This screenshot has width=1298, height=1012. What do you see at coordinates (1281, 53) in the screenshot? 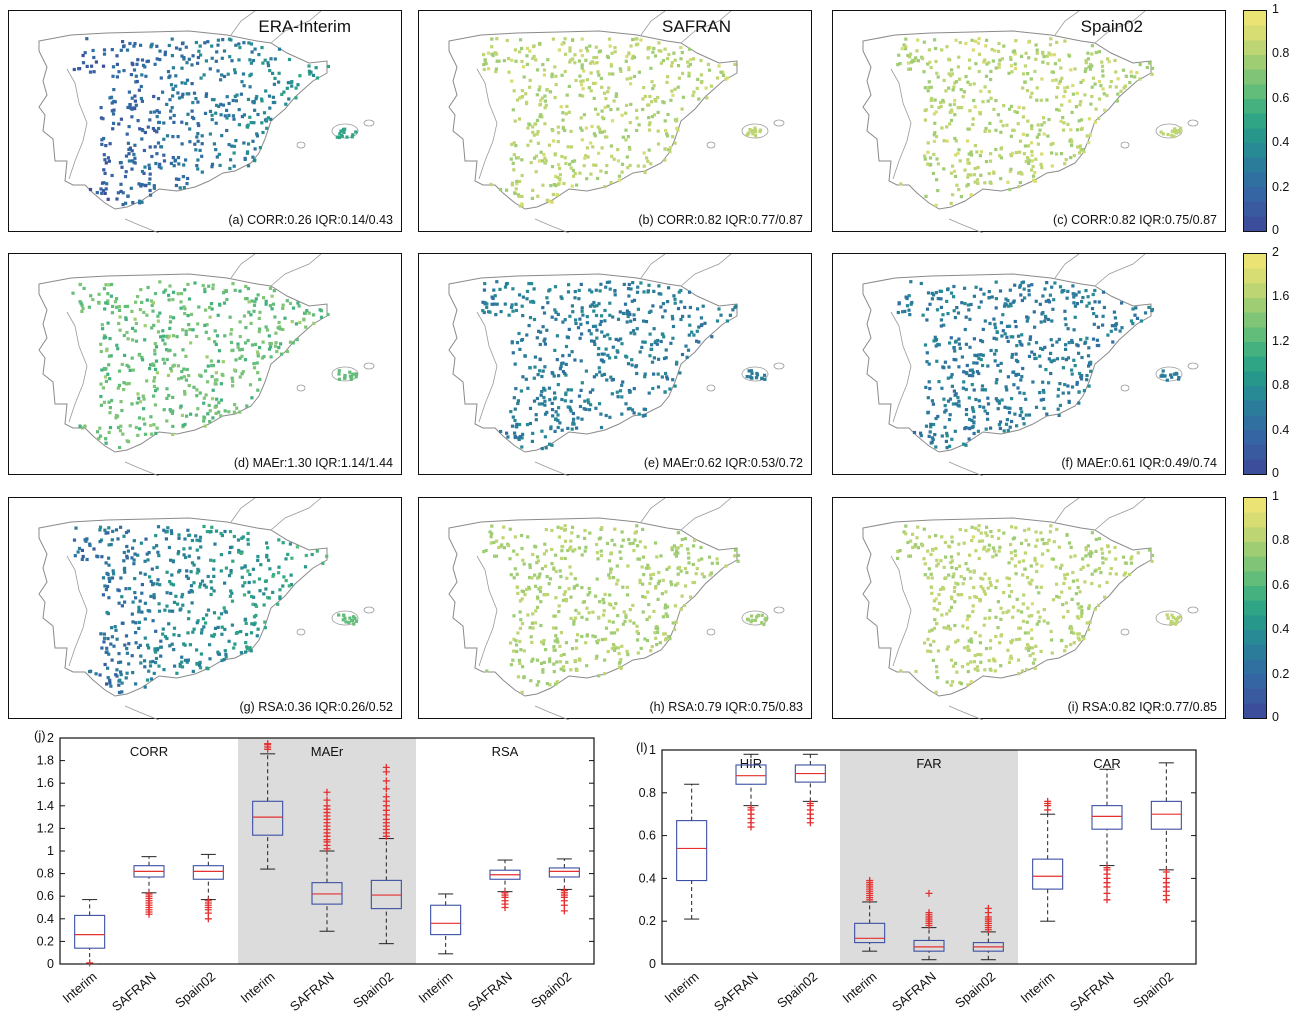
I see `colorbar-tick-label: 0.8` at bounding box center [1281, 53].